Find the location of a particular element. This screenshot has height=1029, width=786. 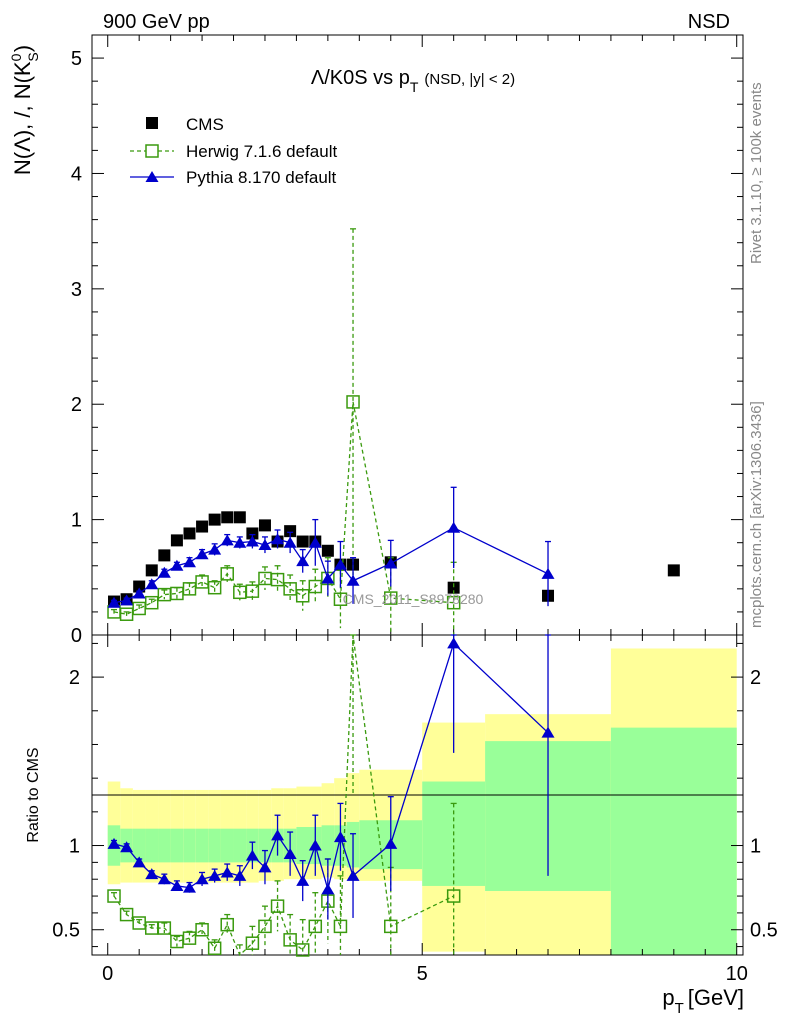

xlabel: pT [GeV] is located at coordinates (703, 1001).